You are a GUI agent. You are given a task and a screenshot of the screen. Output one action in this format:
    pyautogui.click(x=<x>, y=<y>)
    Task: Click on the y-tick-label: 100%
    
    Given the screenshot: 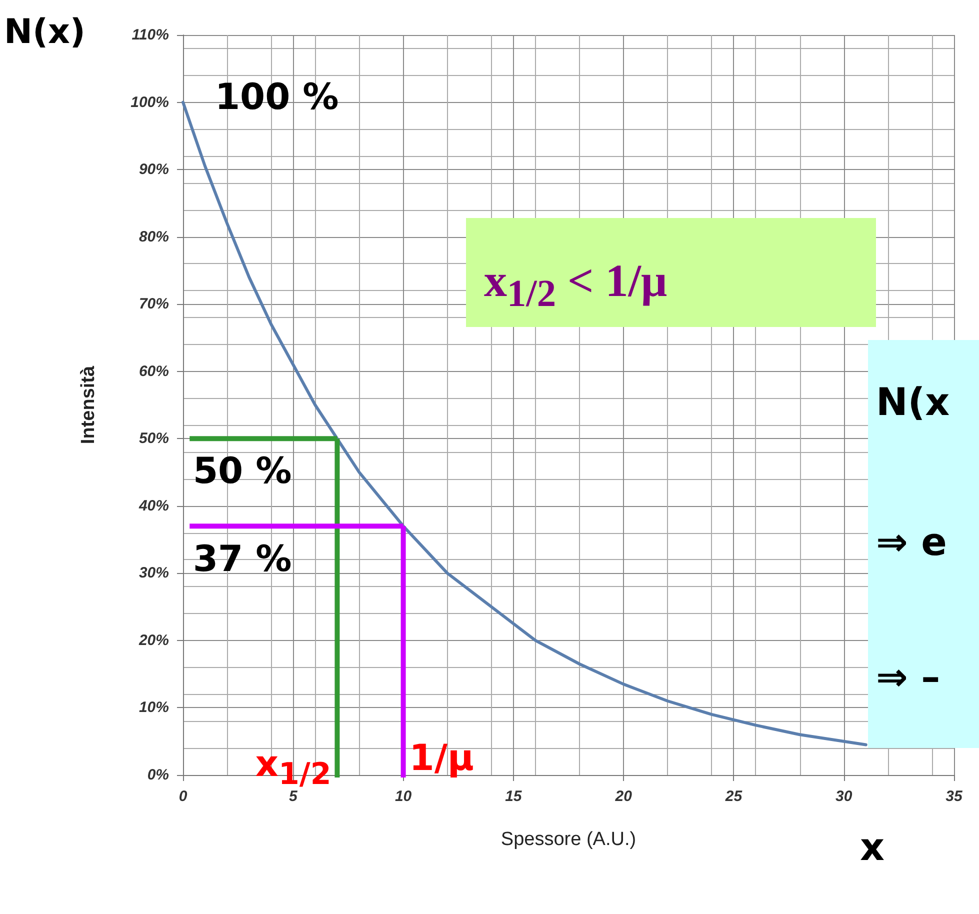 What is the action you would take?
    pyautogui.click(x=149, y=102)
    